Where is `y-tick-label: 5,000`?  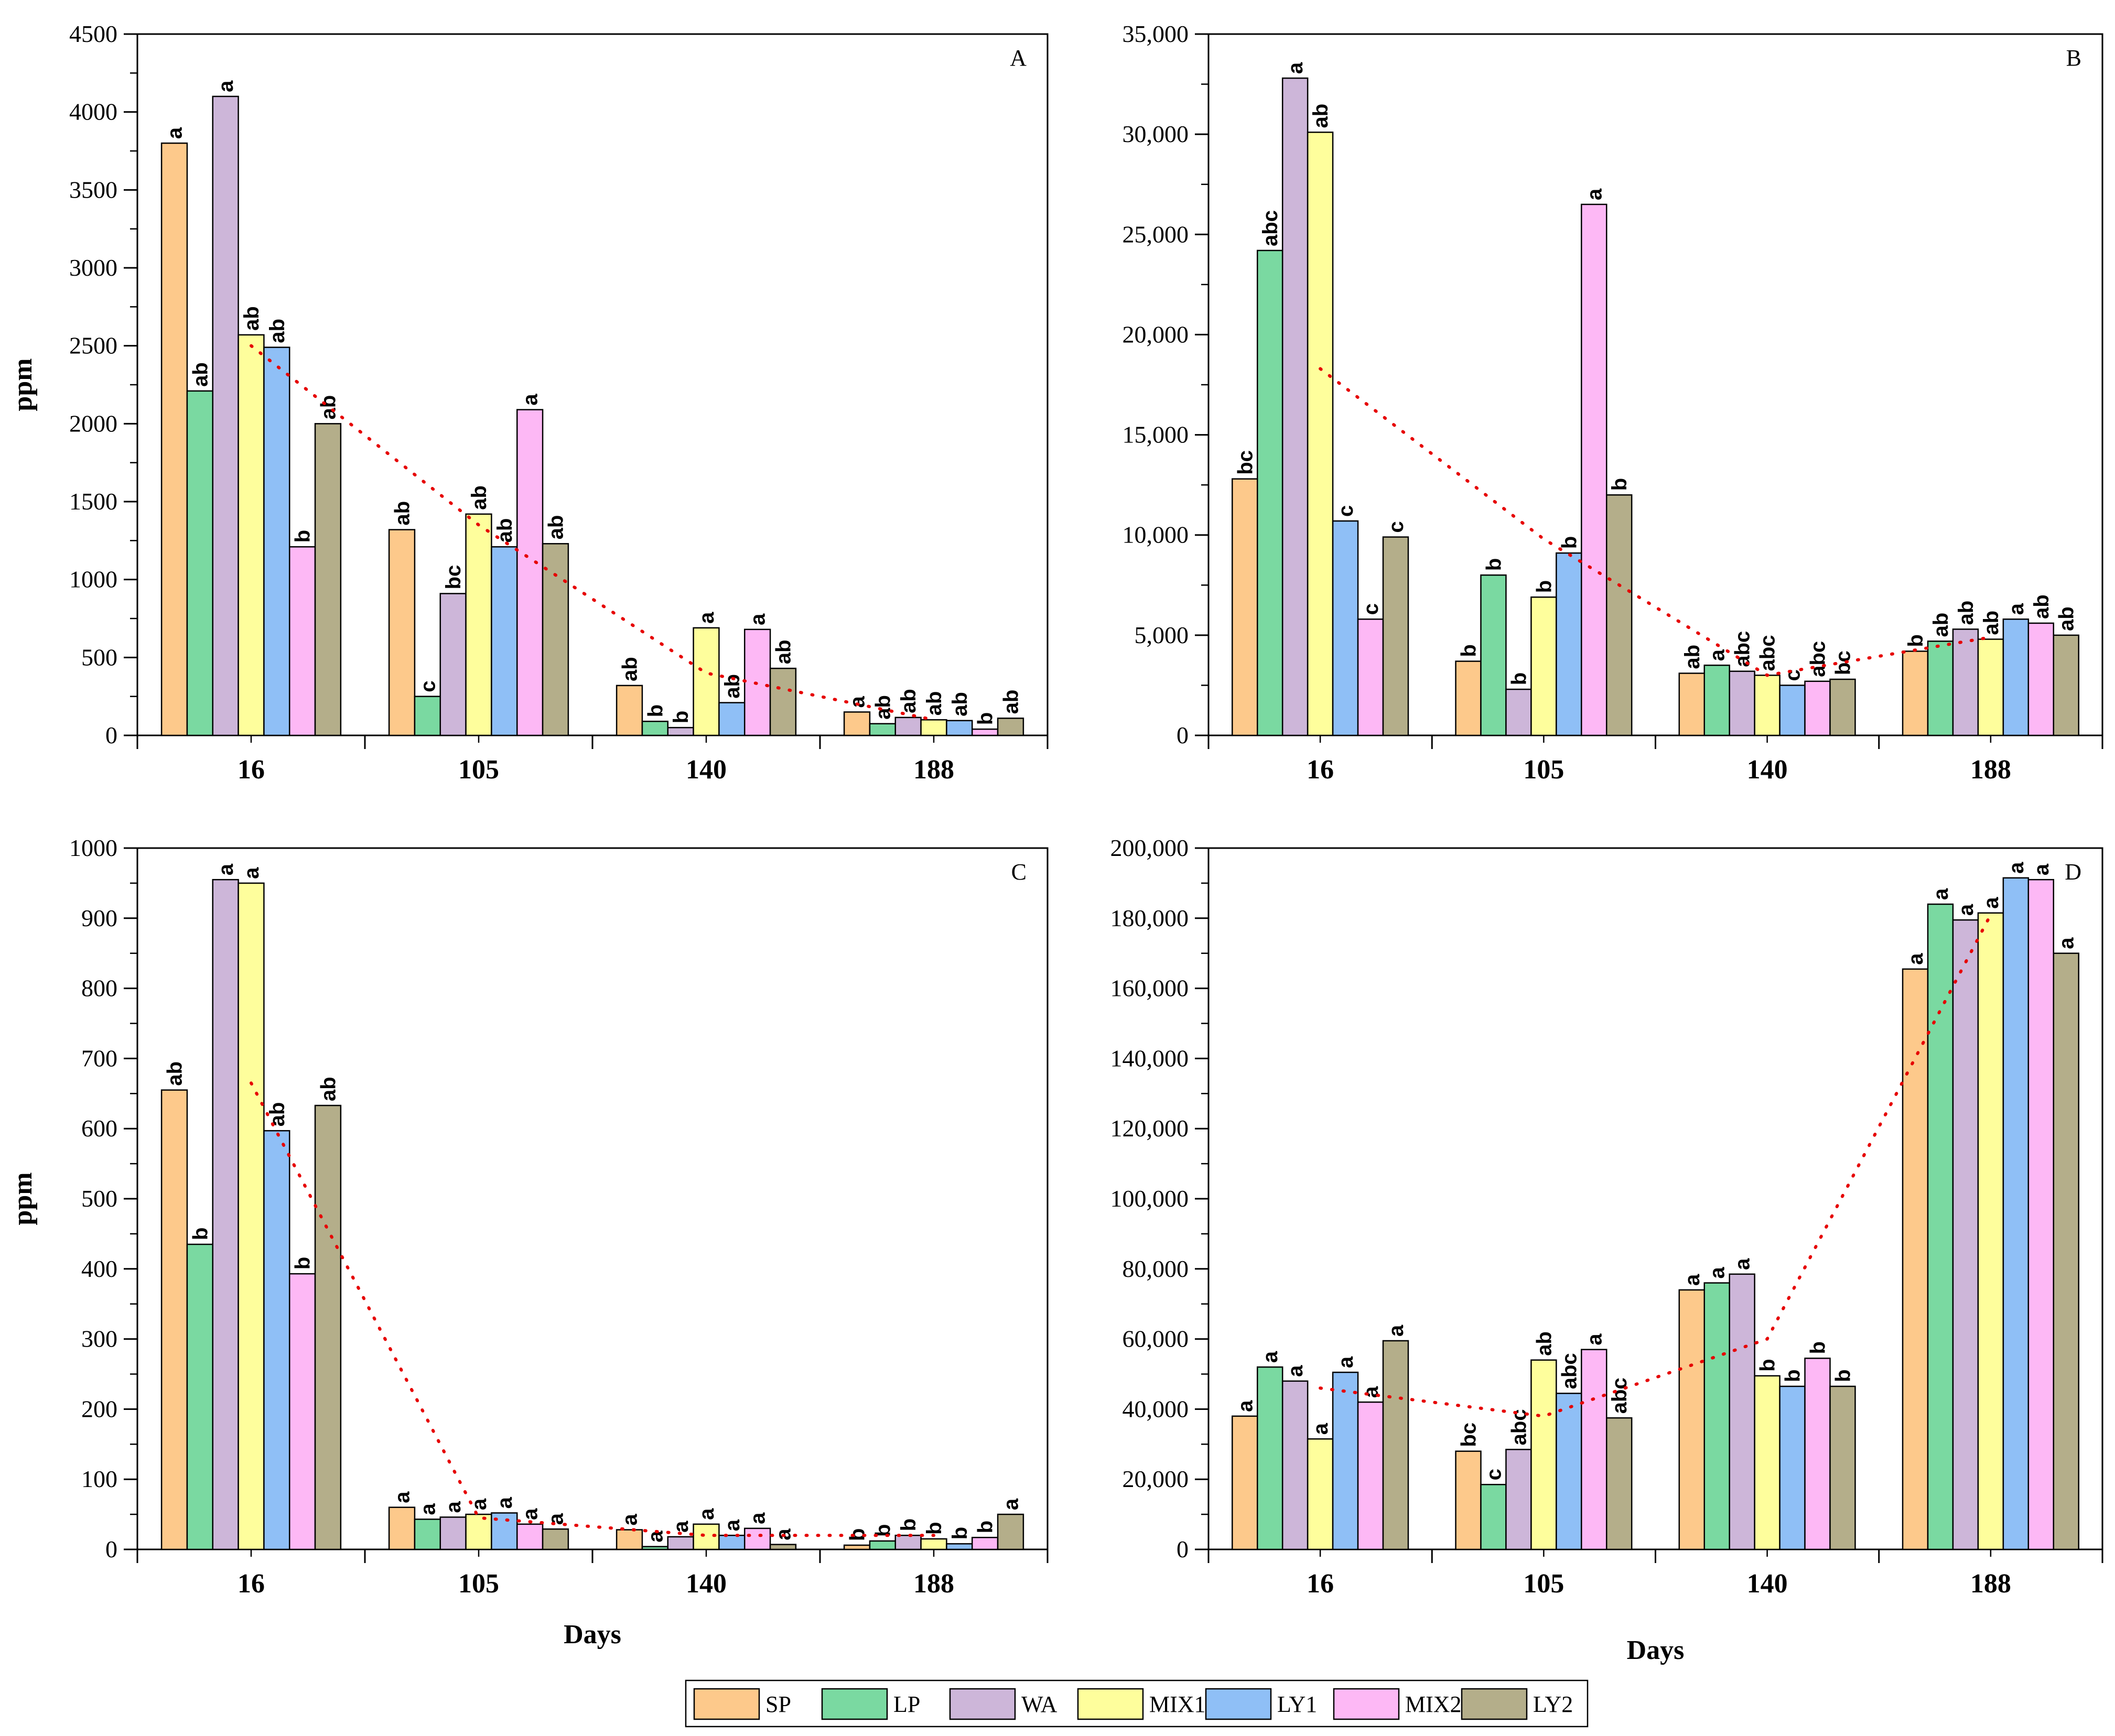 y-tick-label: 5,000 is located at coordinates (1162, 635).